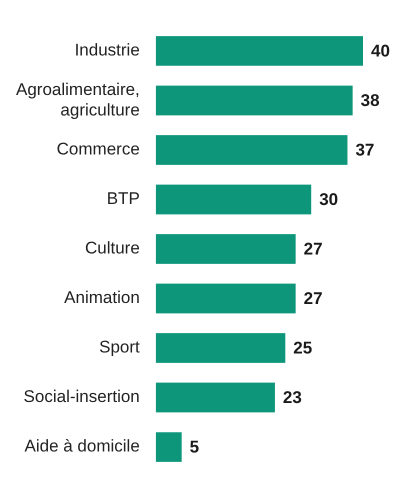 This screenshot has width=407, height=498. What do you see at coordinates (112, 248) in the screenshot?
I see `y-tick-label: Culture` at bounding box center [112, 248].